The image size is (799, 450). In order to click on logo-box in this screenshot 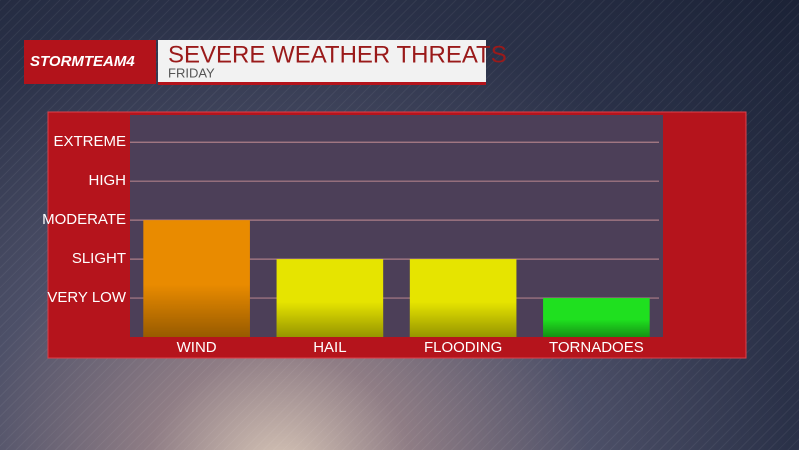, I will do `click(90, 62)`.